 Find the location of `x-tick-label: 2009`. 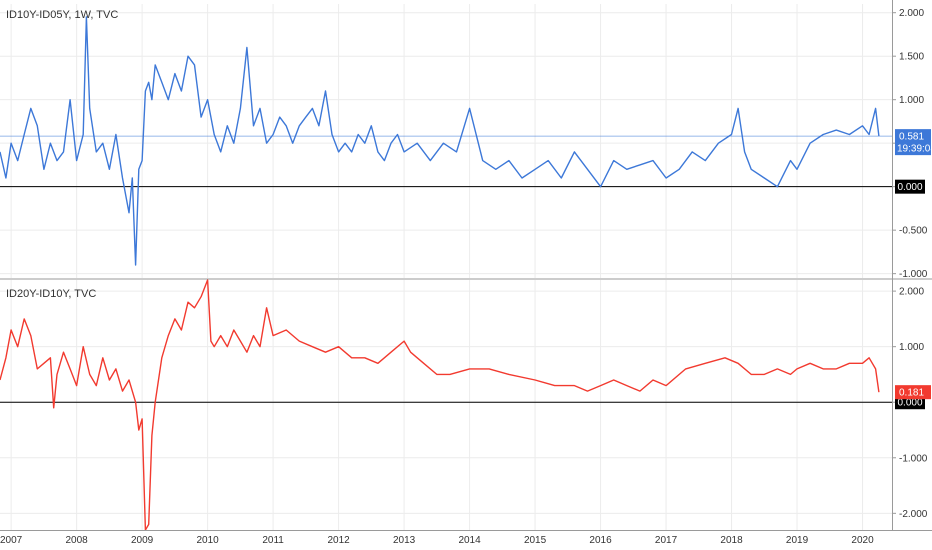

x-tick-label: 2009 is located at coordinates (142, 540).